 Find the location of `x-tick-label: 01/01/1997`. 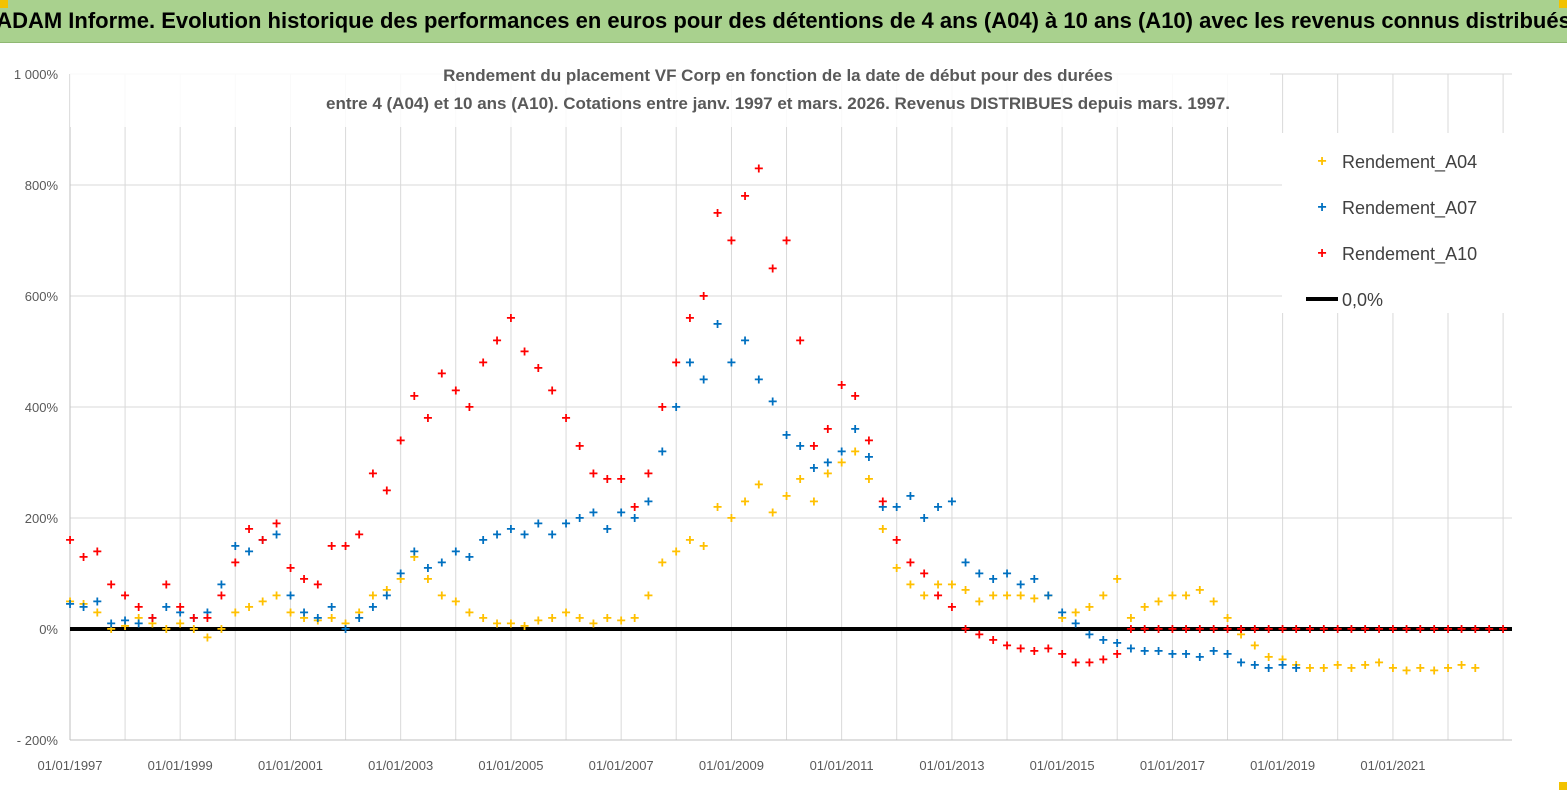

x-tick-label: 01/01/1997 is located at coordinates (69, 765).